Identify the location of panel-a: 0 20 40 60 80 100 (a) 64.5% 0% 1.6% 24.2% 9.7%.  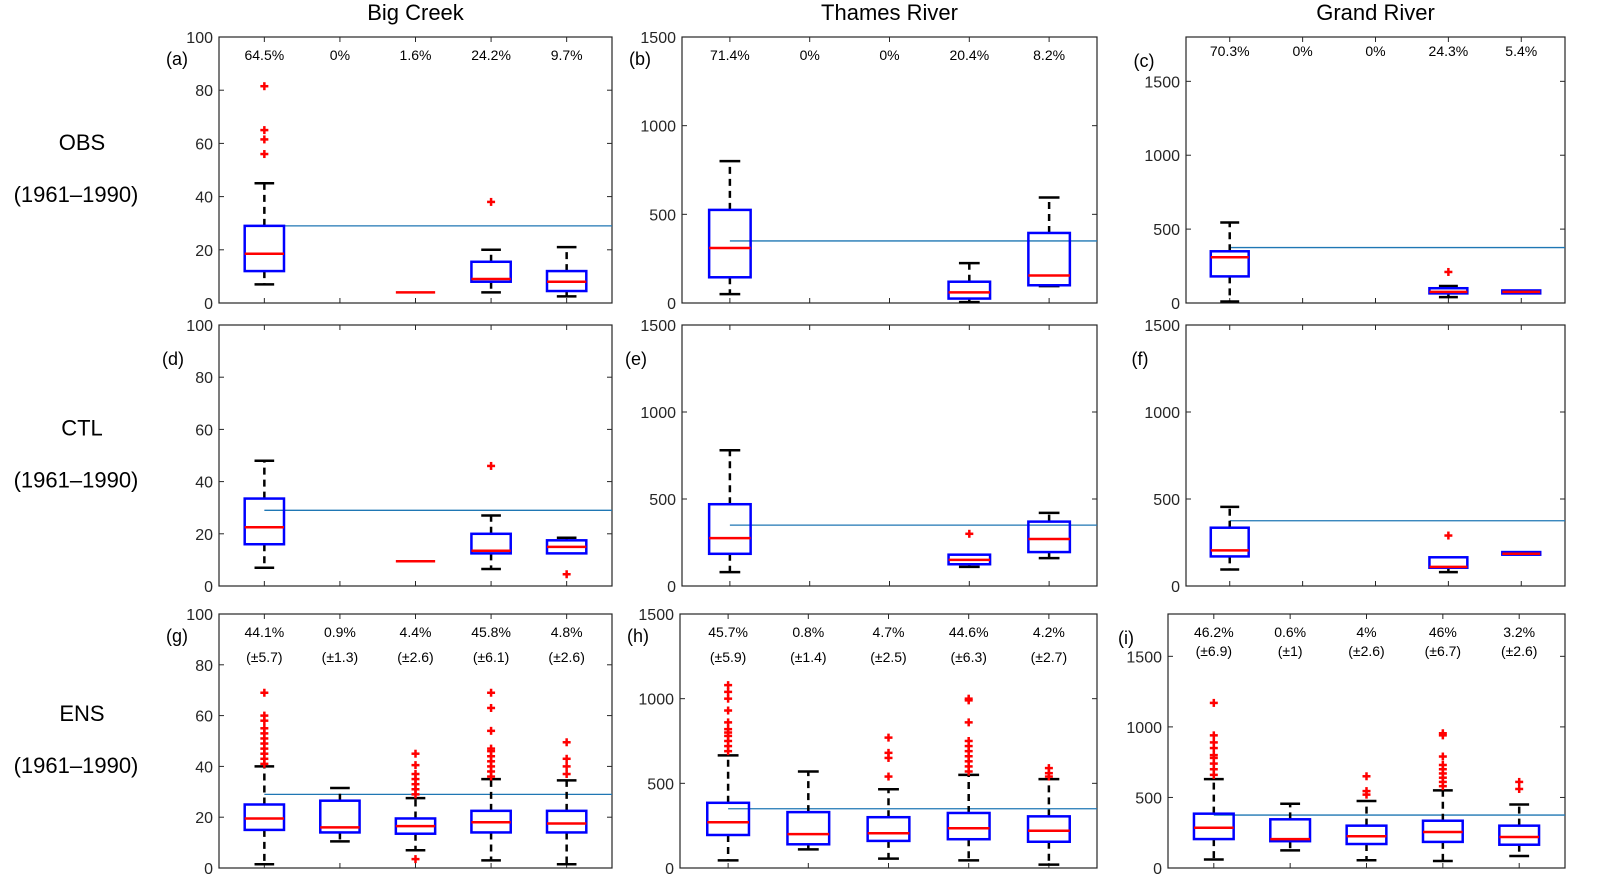
(389, 171).